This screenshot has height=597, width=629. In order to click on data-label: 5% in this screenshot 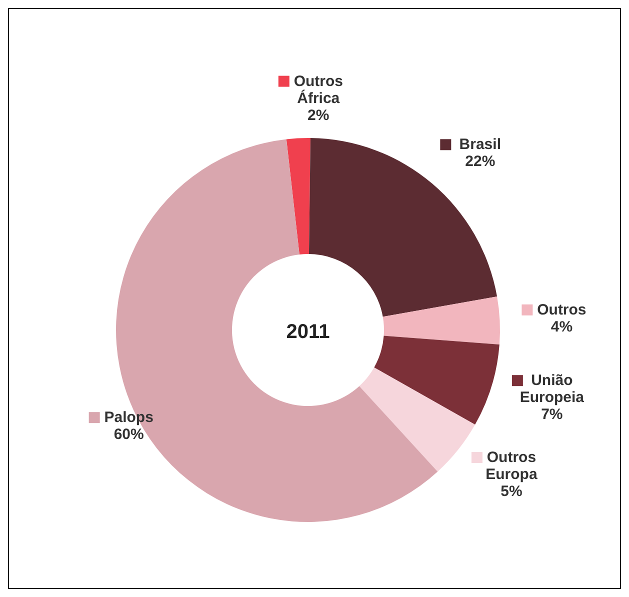, I will do `click(511, 491)`.